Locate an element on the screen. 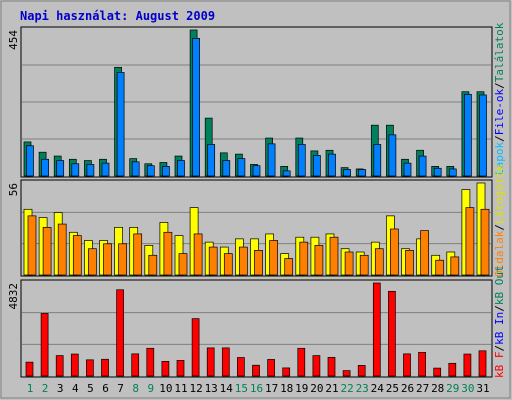  day-label-3: 3 is located at coordinates (60, 388).